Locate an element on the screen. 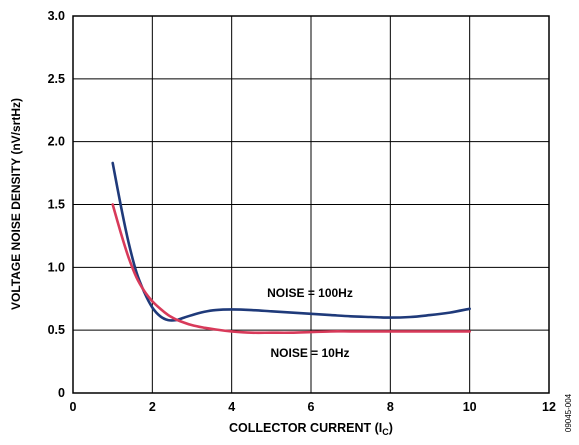 This screenshot has height=445, width=579. y-tick-label: 2.0 is located at coordinates (56, 142).